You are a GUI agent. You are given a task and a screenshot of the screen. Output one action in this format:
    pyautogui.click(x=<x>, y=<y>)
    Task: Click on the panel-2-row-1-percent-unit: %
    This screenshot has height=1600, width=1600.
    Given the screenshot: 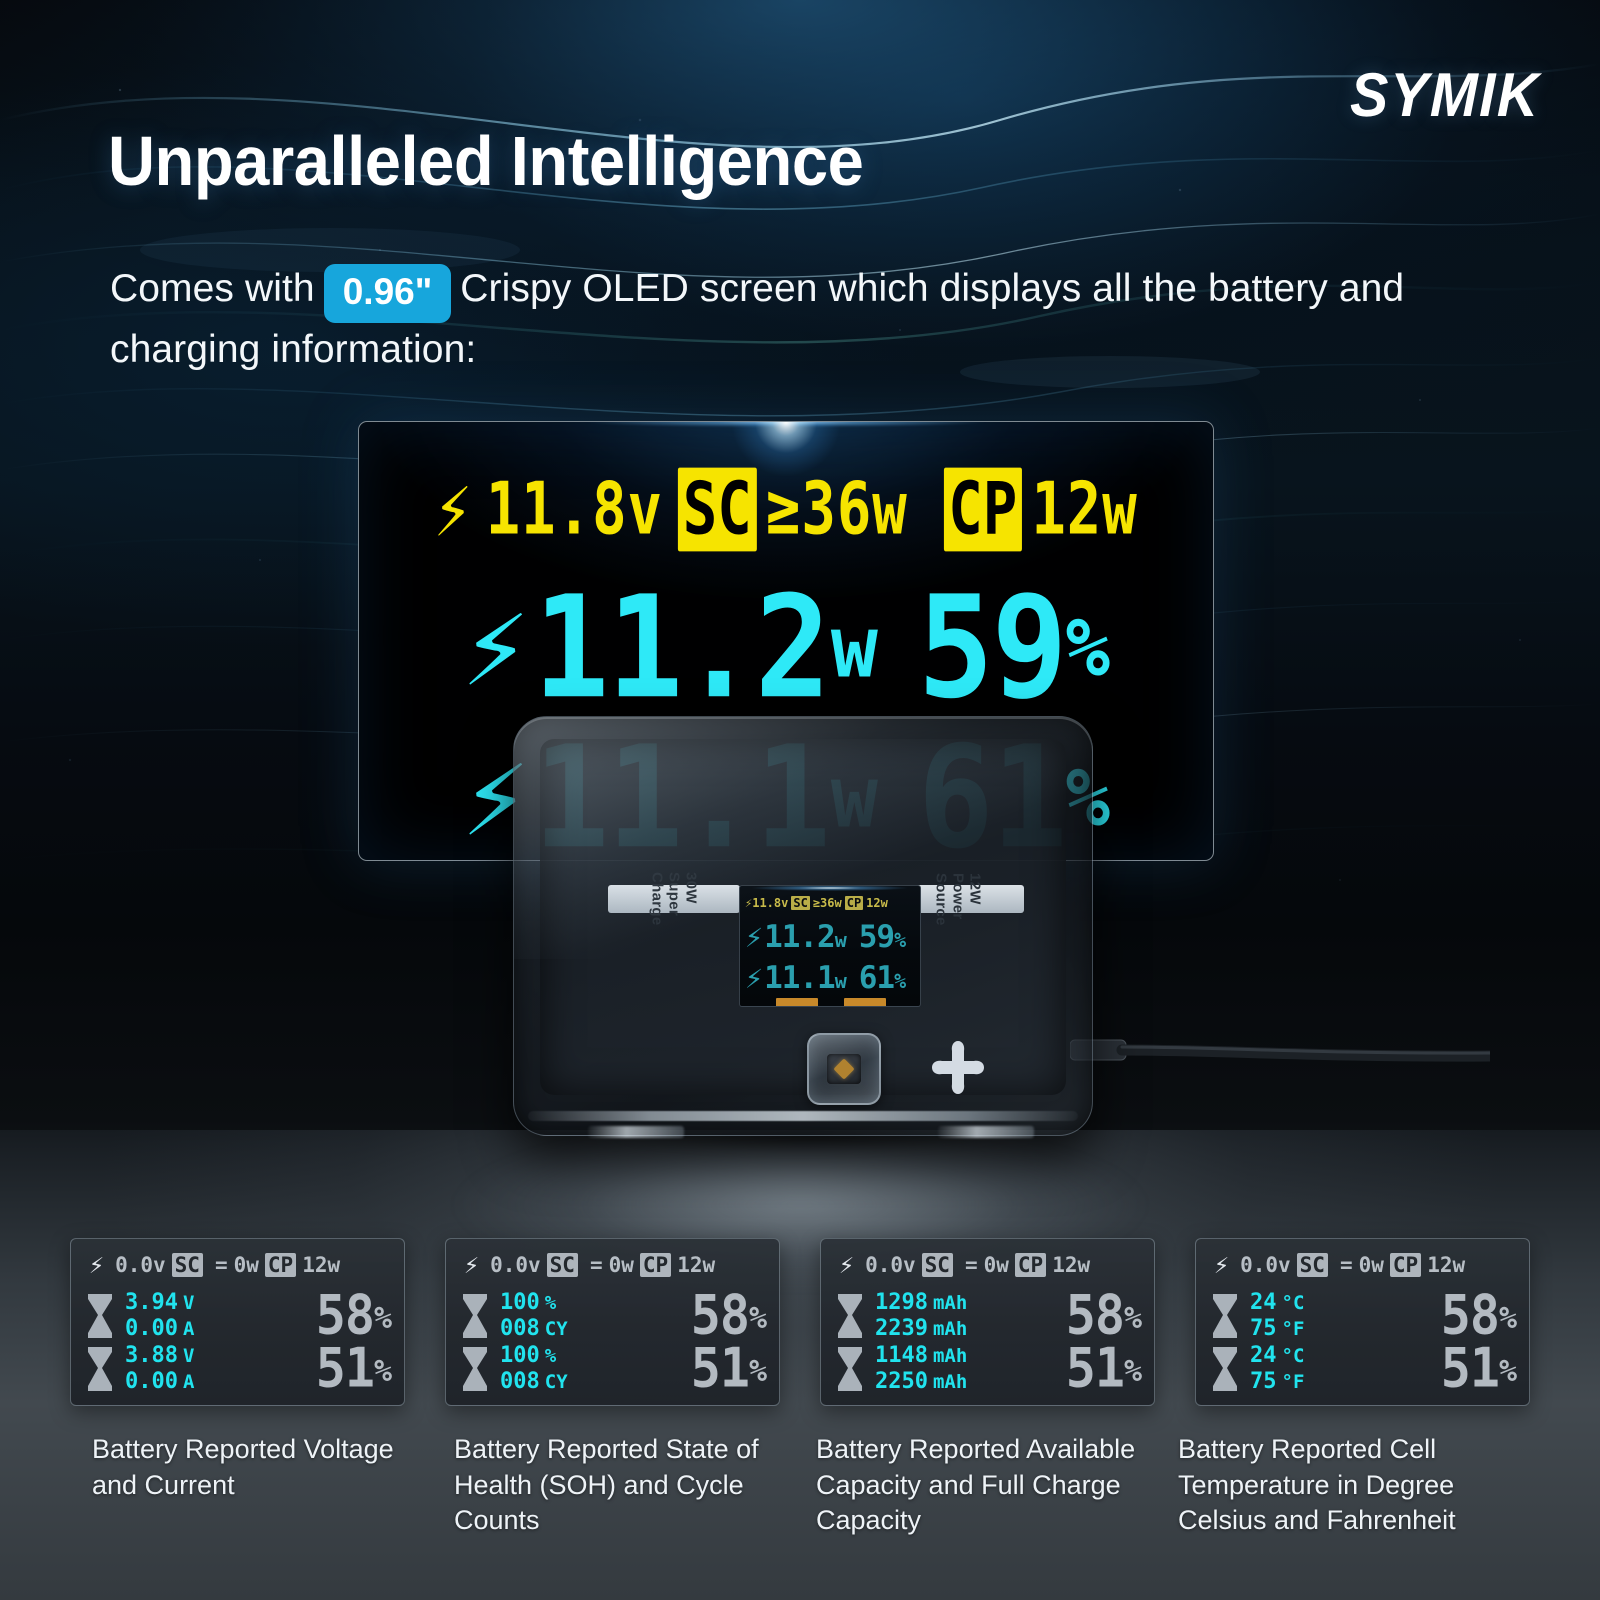 What is the action you would take?
    pyautogui.click(x=1132, y=1371)
    